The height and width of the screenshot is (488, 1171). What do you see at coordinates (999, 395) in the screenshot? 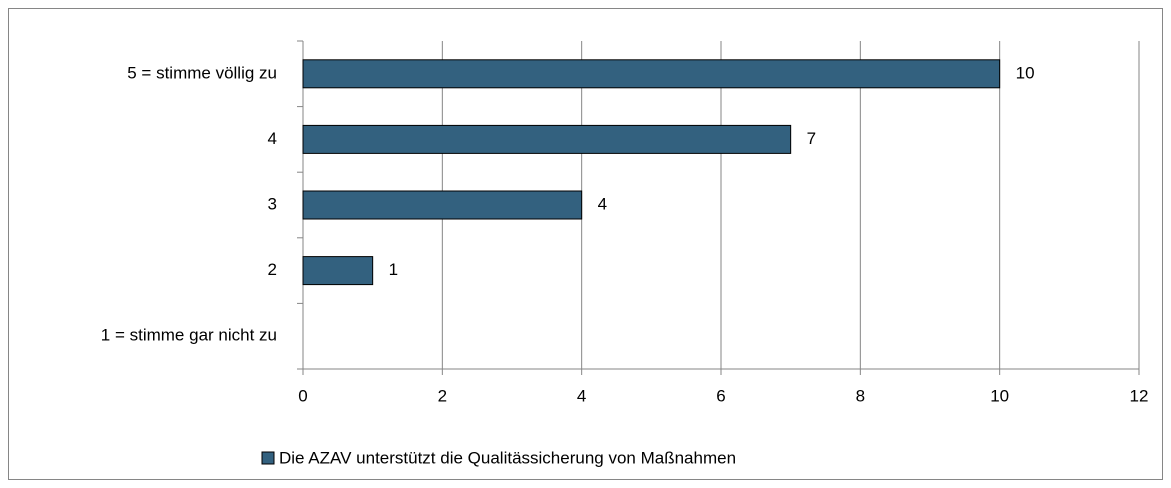
I see `x-tick-label: 10` at bounding box center [999, 395].